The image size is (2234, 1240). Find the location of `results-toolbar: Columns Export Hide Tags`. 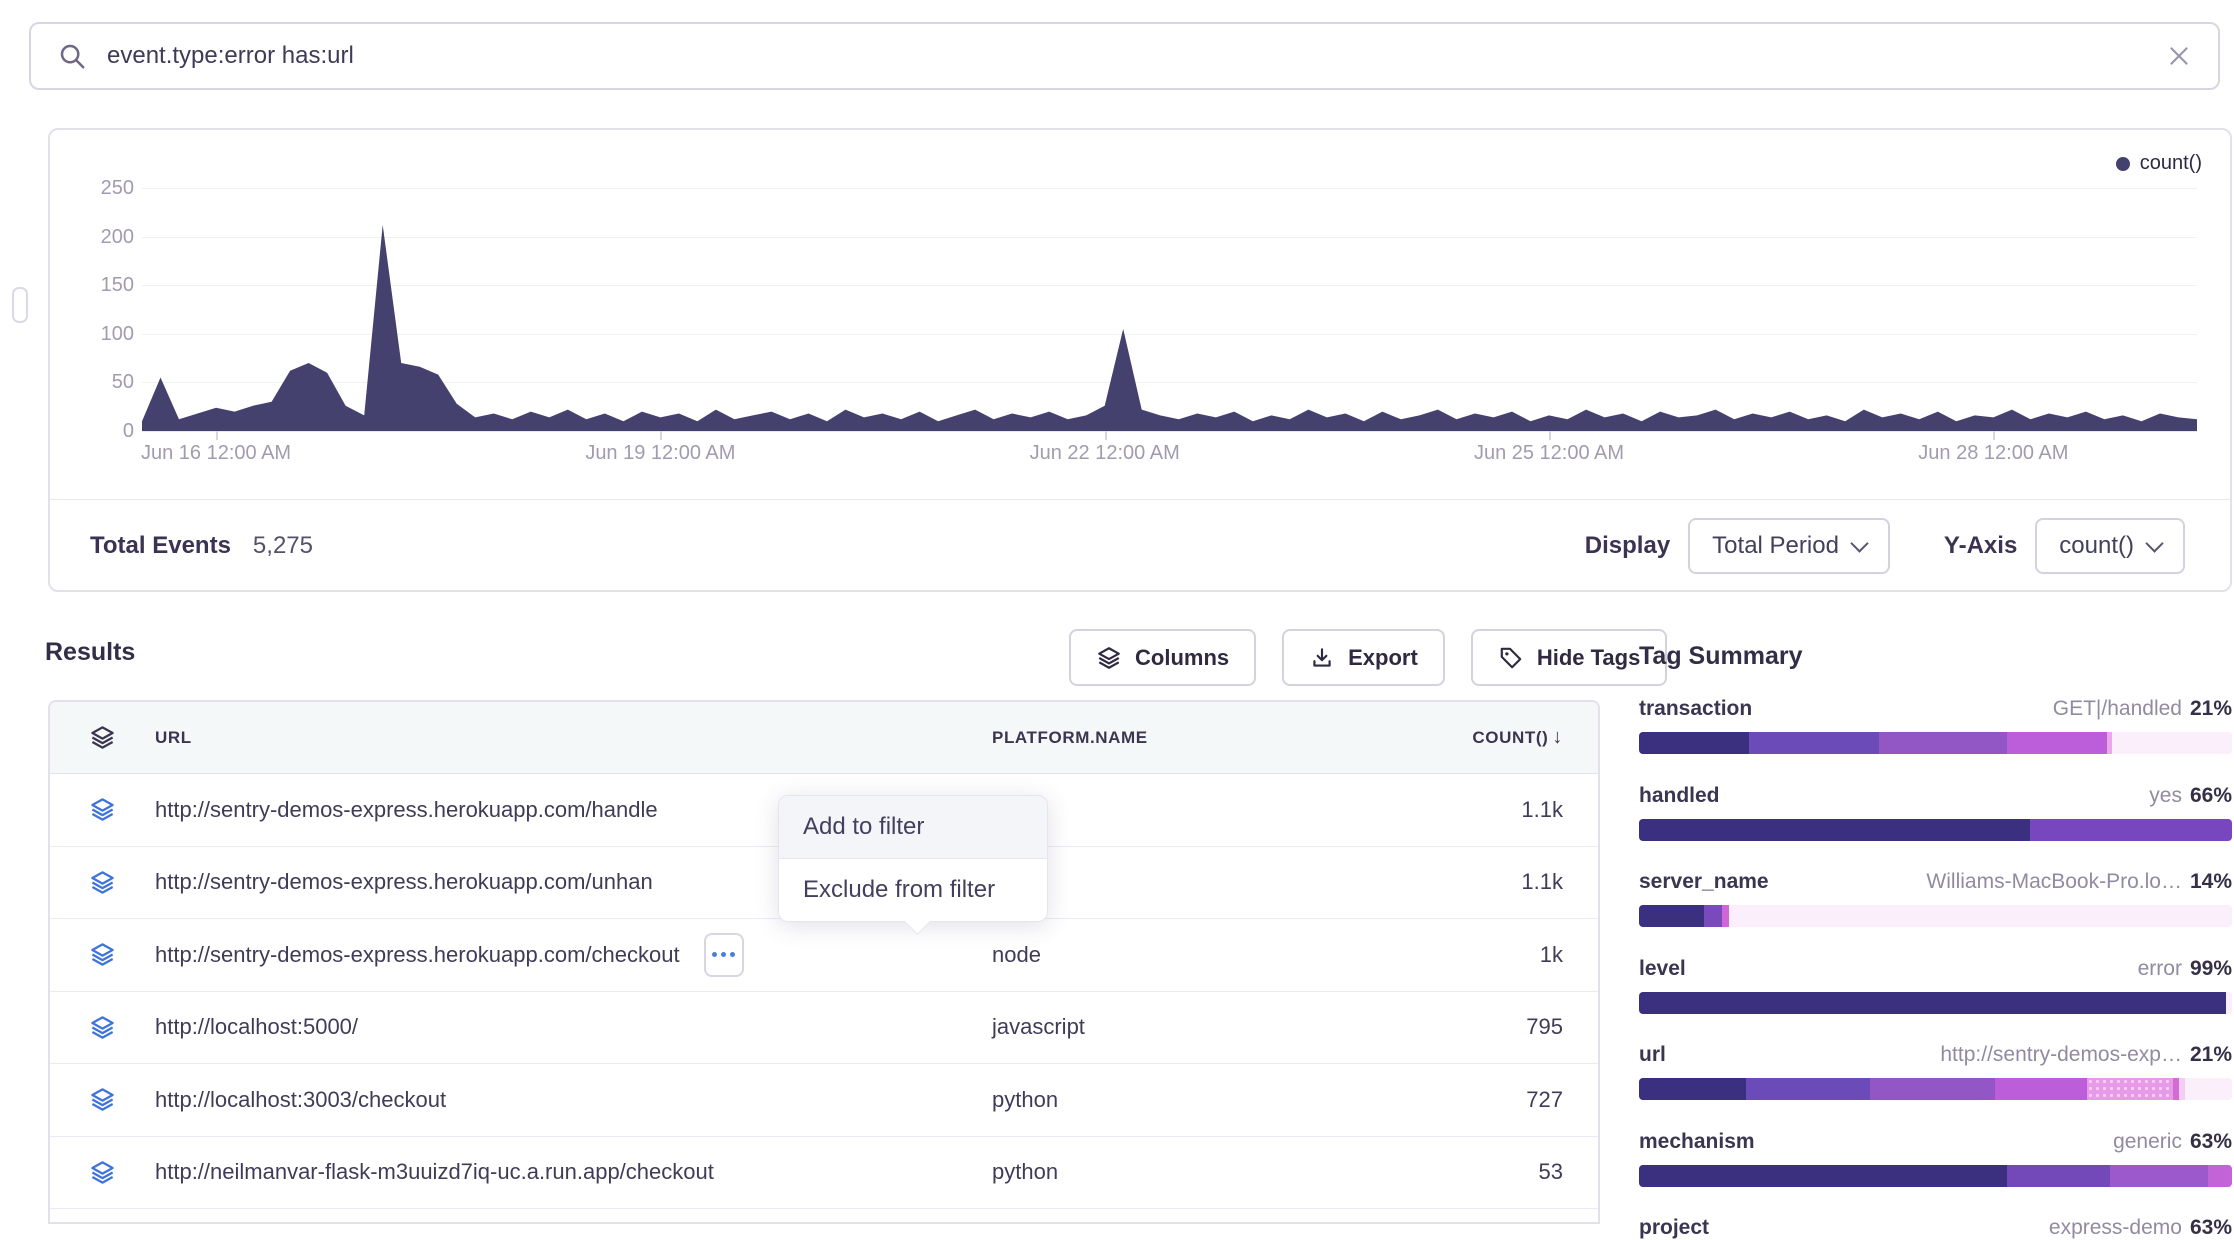

results-toolbar: Columns Export Hide Tags is located at coordinates (1368, 657).